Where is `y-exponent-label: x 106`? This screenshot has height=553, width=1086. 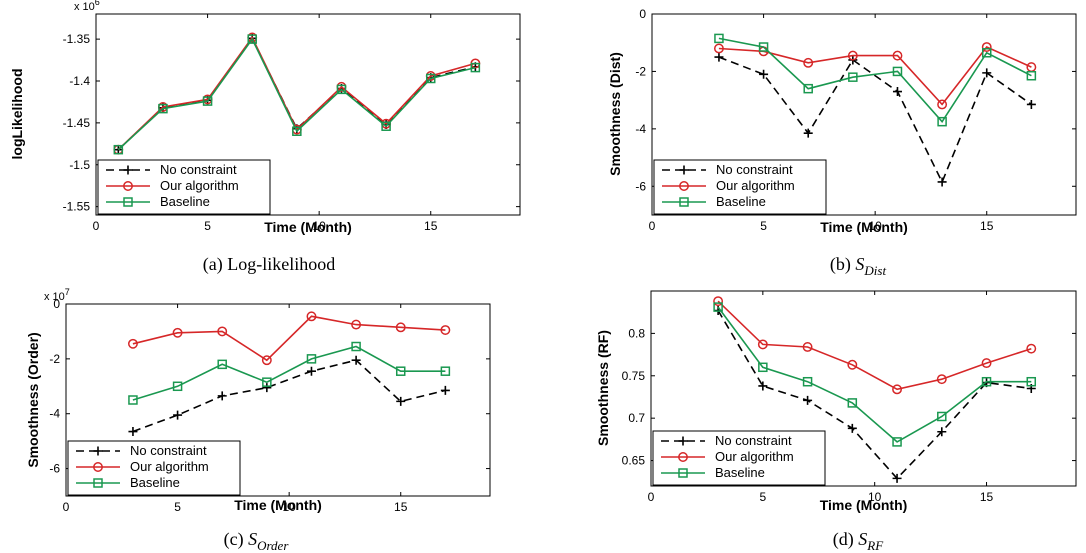
y-exponent-label: x 106 is located at coordinates (87, 6).